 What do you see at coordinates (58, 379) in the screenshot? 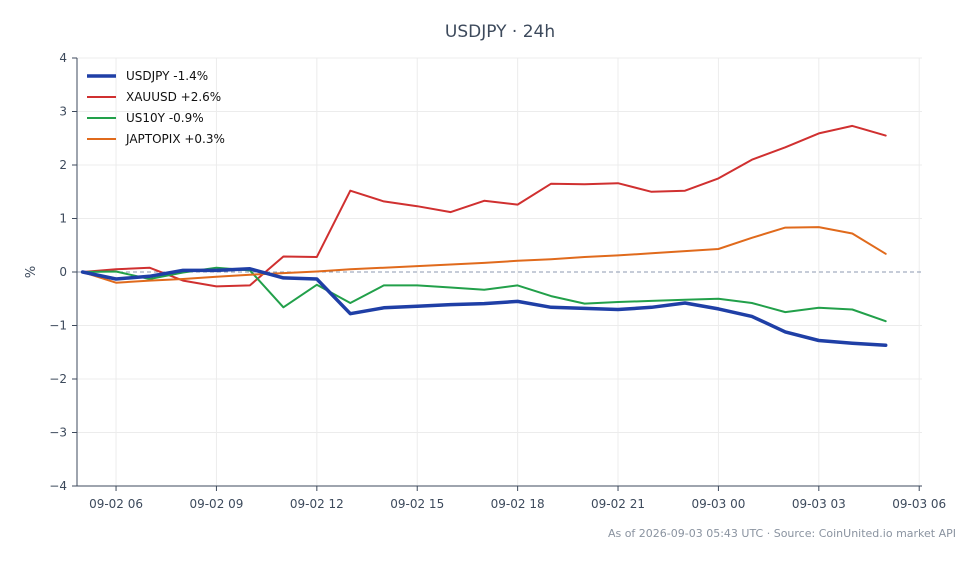
I see `y-tick-label: −2` at bounding box center [58, 379].